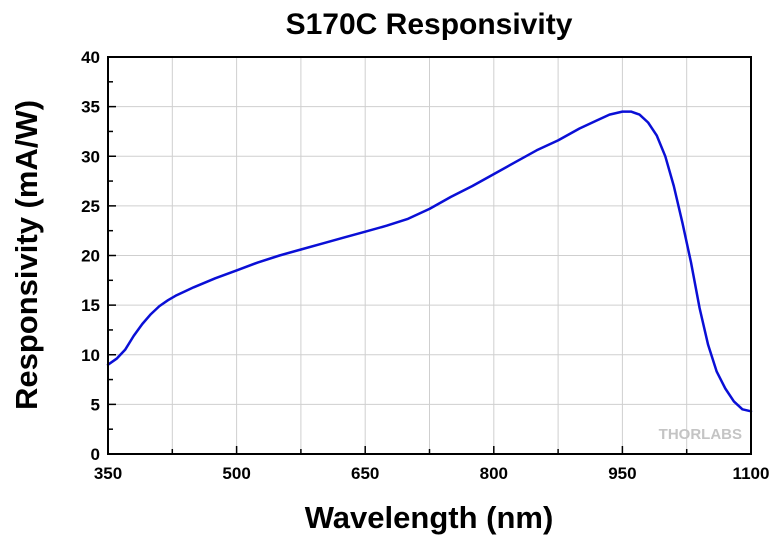 Image resolution: width=780 pixels, height=537 pixels. I want to click on y-tick-label: 35, so click(90, 107).